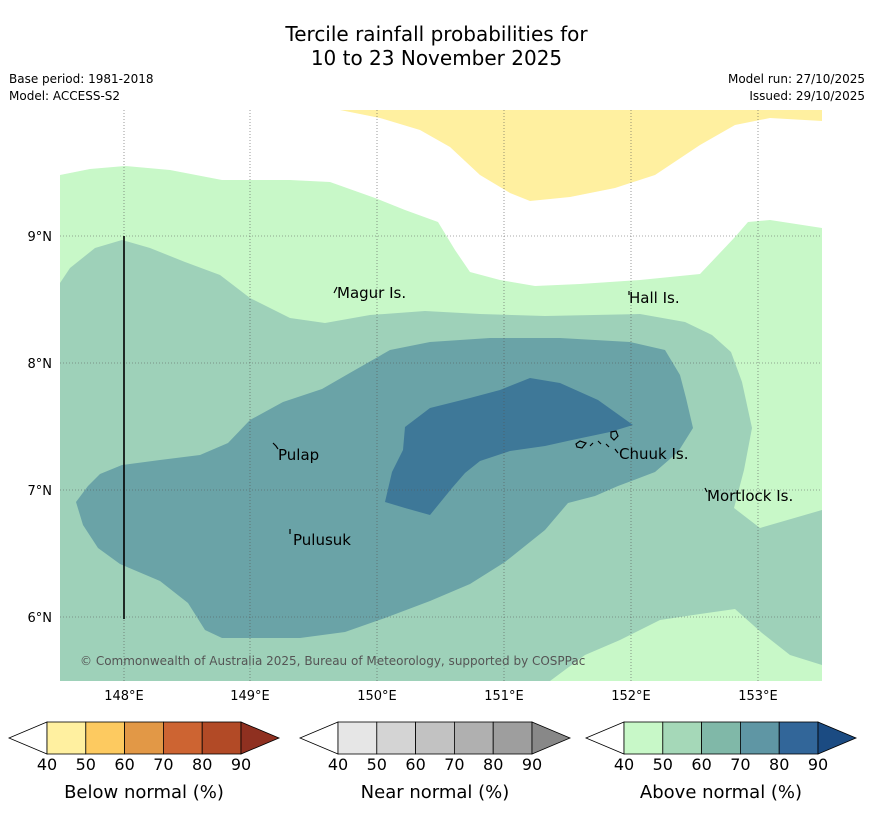 This screenshot has width=873, height=816. What do you see at coordinates (807, 96) in the screenshot?
I see `issued-date: Issued: 29/10/2025` at bounding box center [807, 96].